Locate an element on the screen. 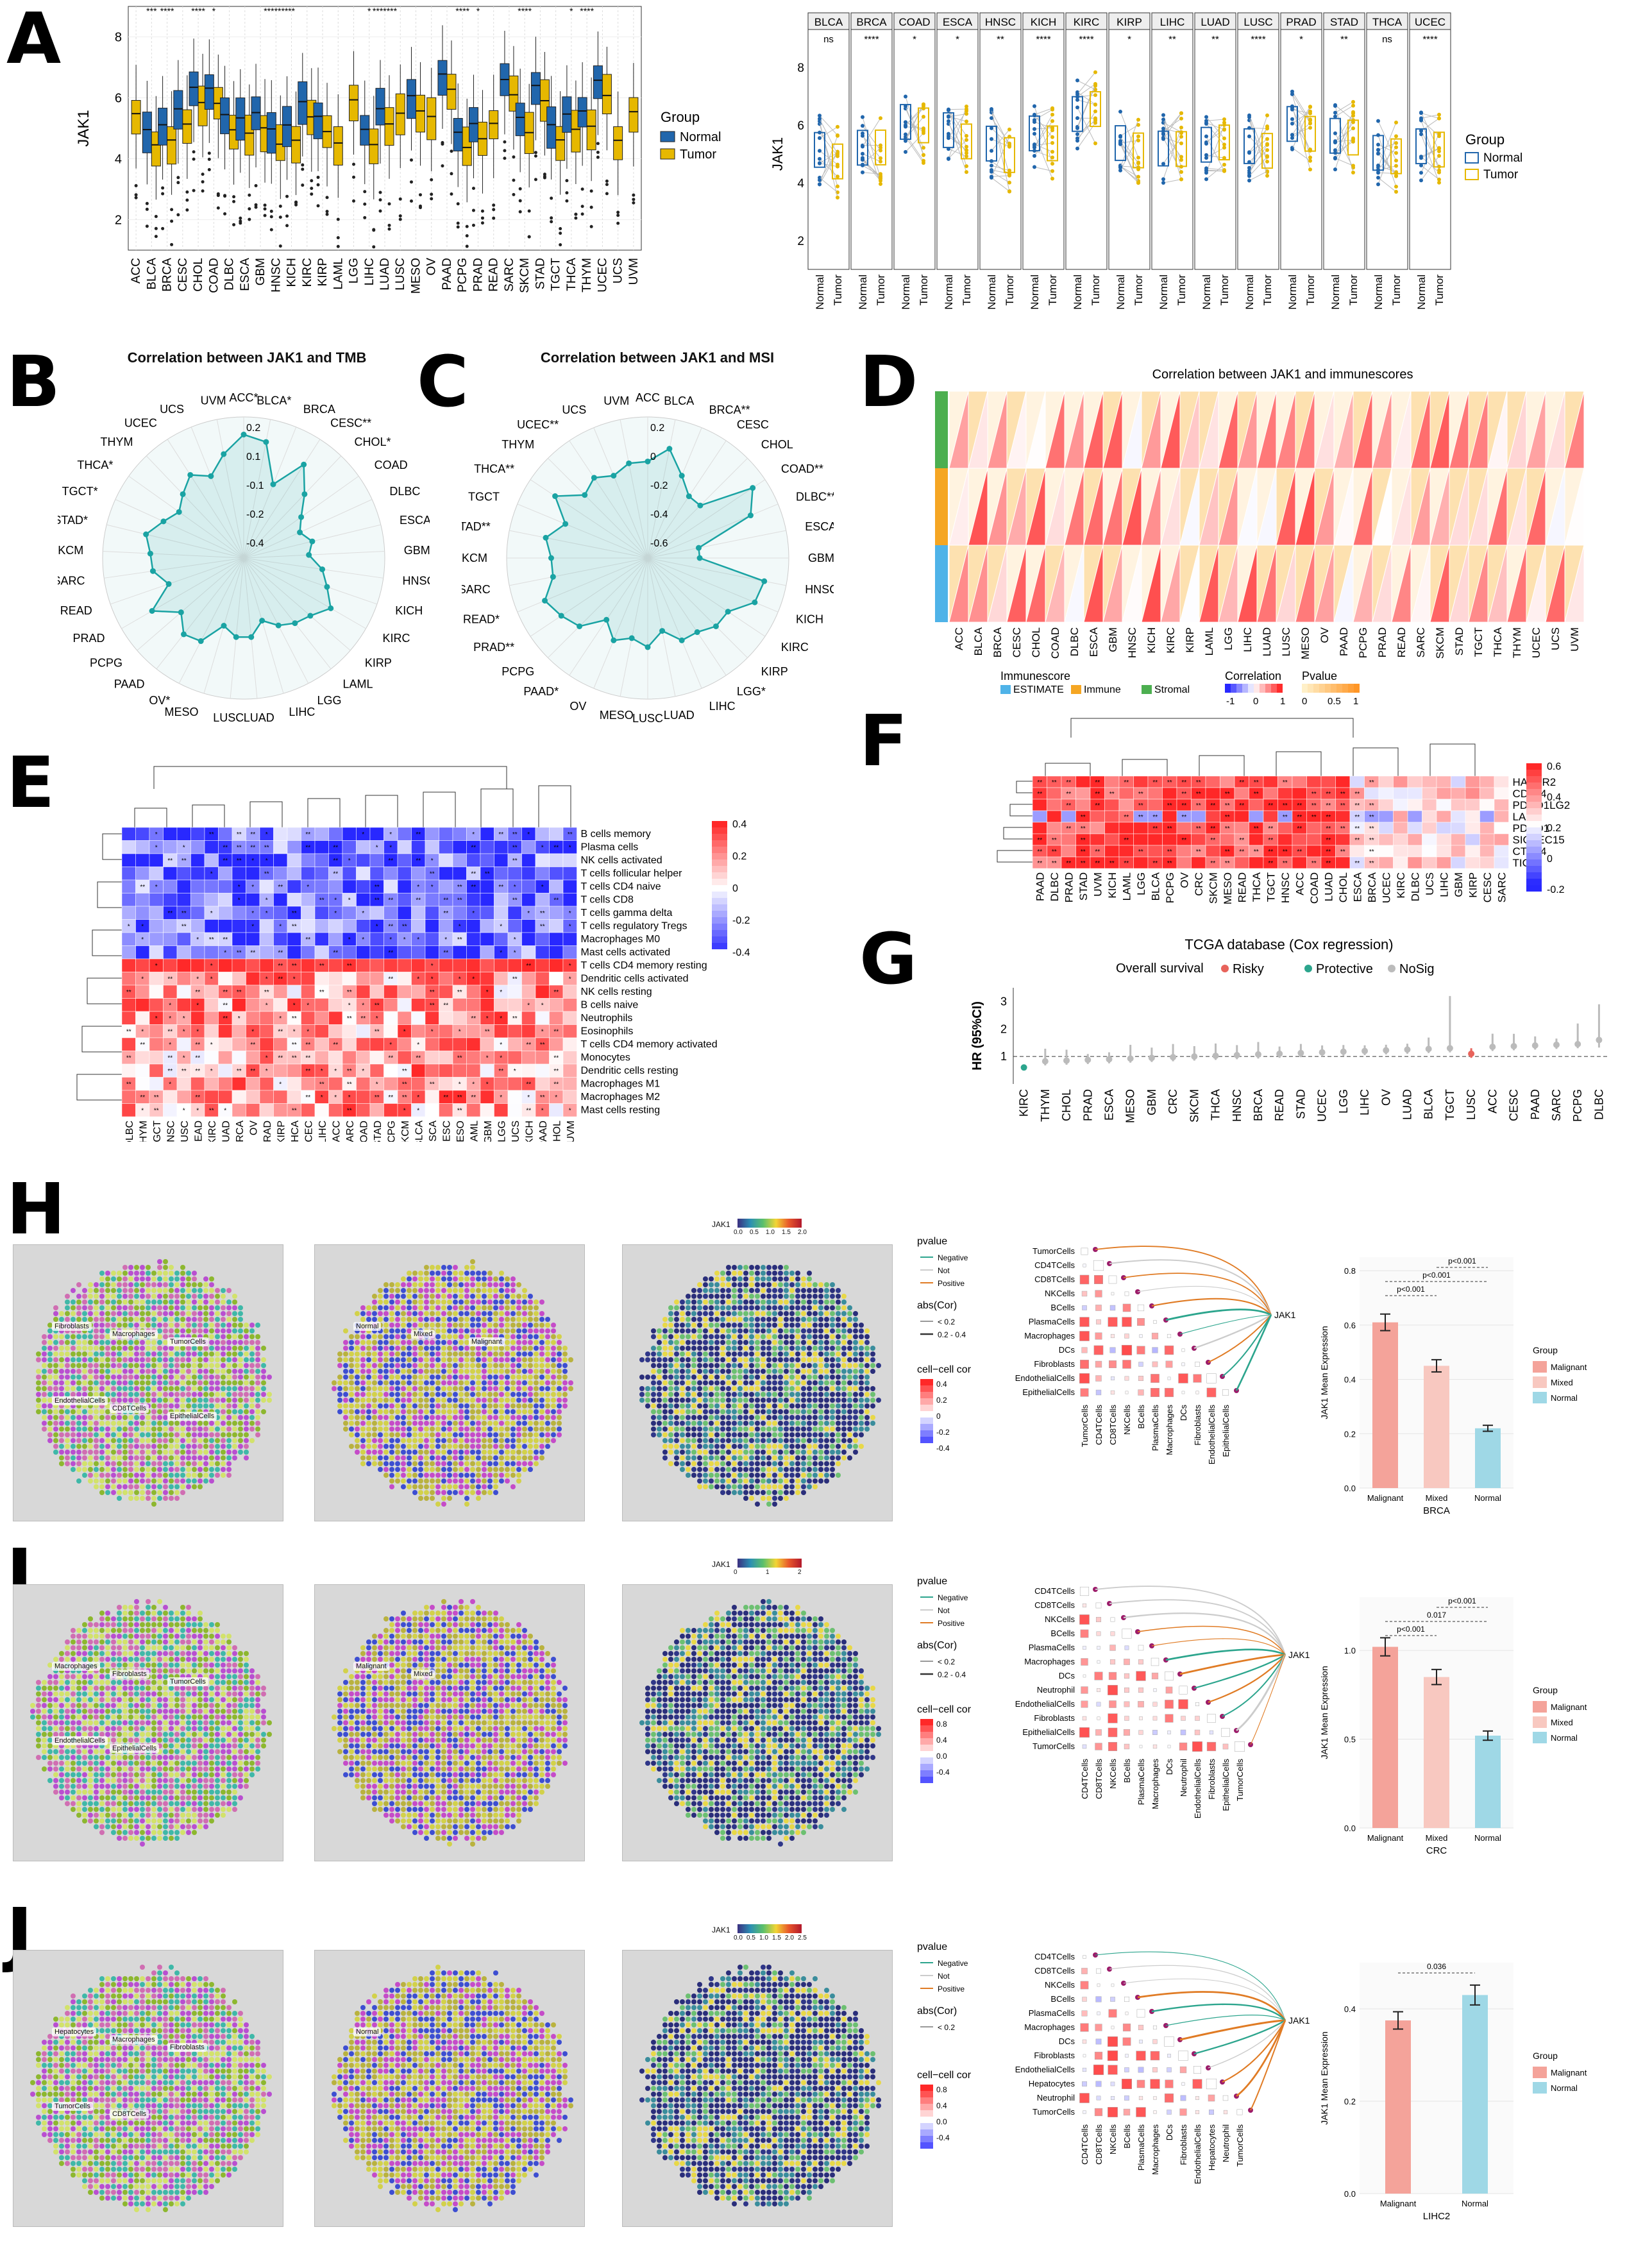  radar-label: SKCM is located at coordinates (70, 550).